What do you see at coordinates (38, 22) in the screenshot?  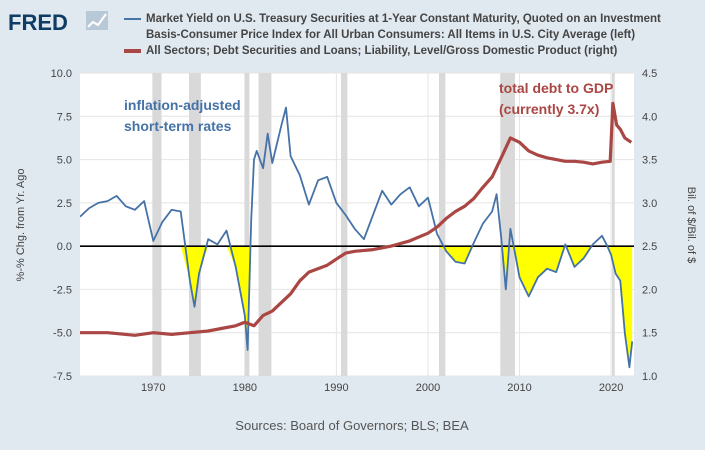 I see `fred-logo-text: FRED` at bounding box center [38, 22].